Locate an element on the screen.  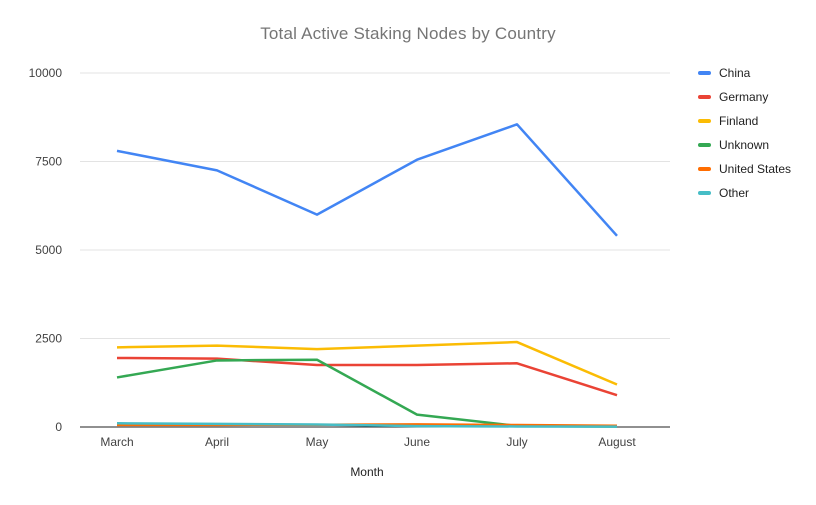
legend-item-other: Other is located at coordinates (744, 193).